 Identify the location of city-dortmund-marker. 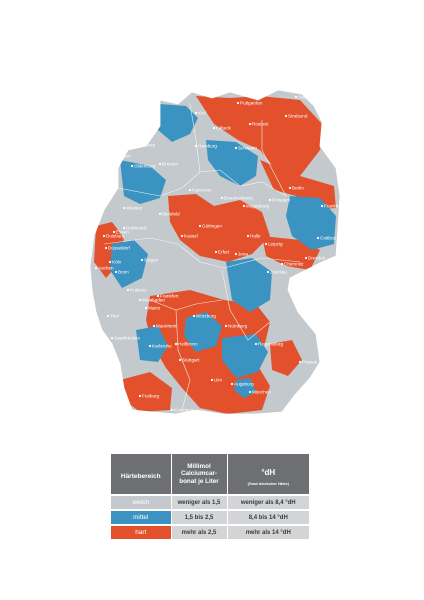
(124, 228).